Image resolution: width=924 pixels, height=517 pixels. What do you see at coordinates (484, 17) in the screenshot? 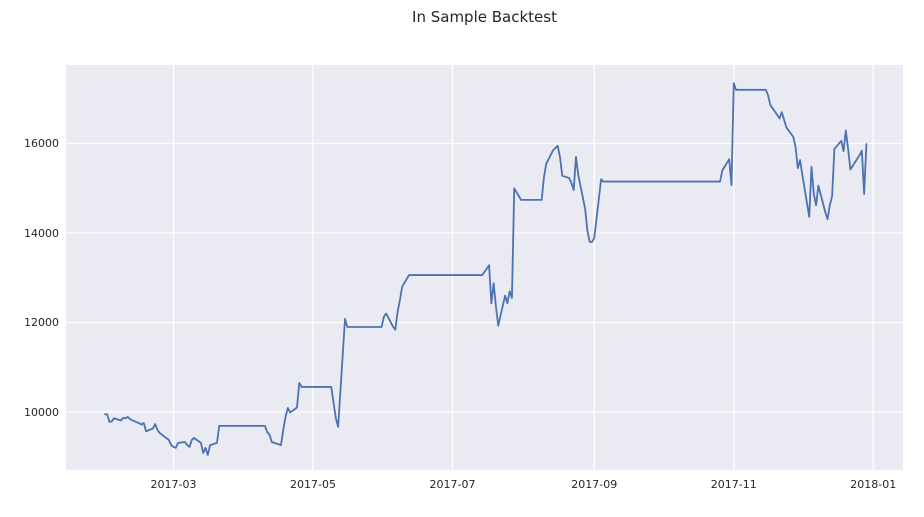
I see `chart-title: In Sample Backtest` at bounding box center [484, 17].